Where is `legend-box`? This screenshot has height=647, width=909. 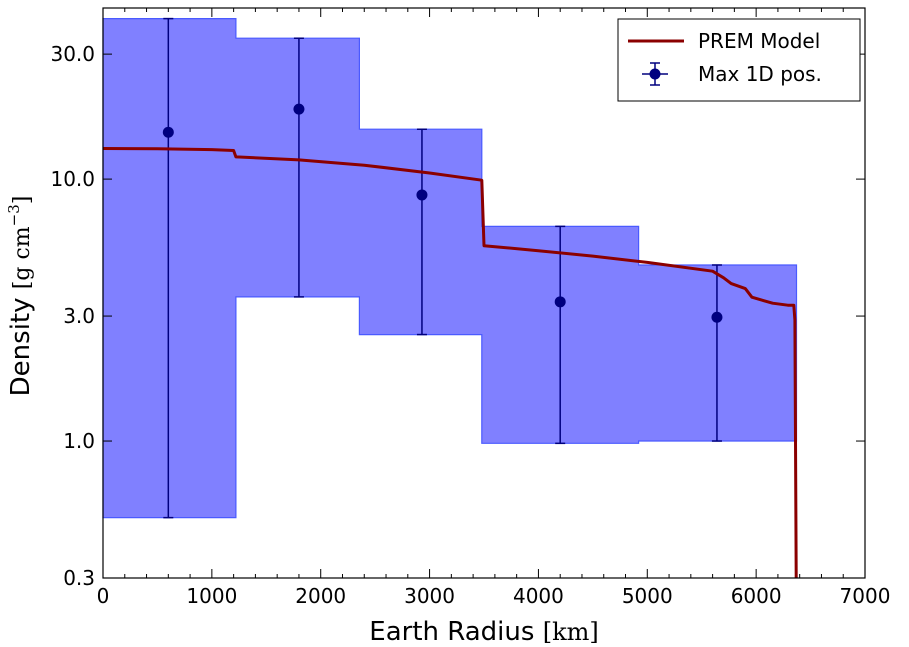 legend-box is located at coordinates (739, 60).